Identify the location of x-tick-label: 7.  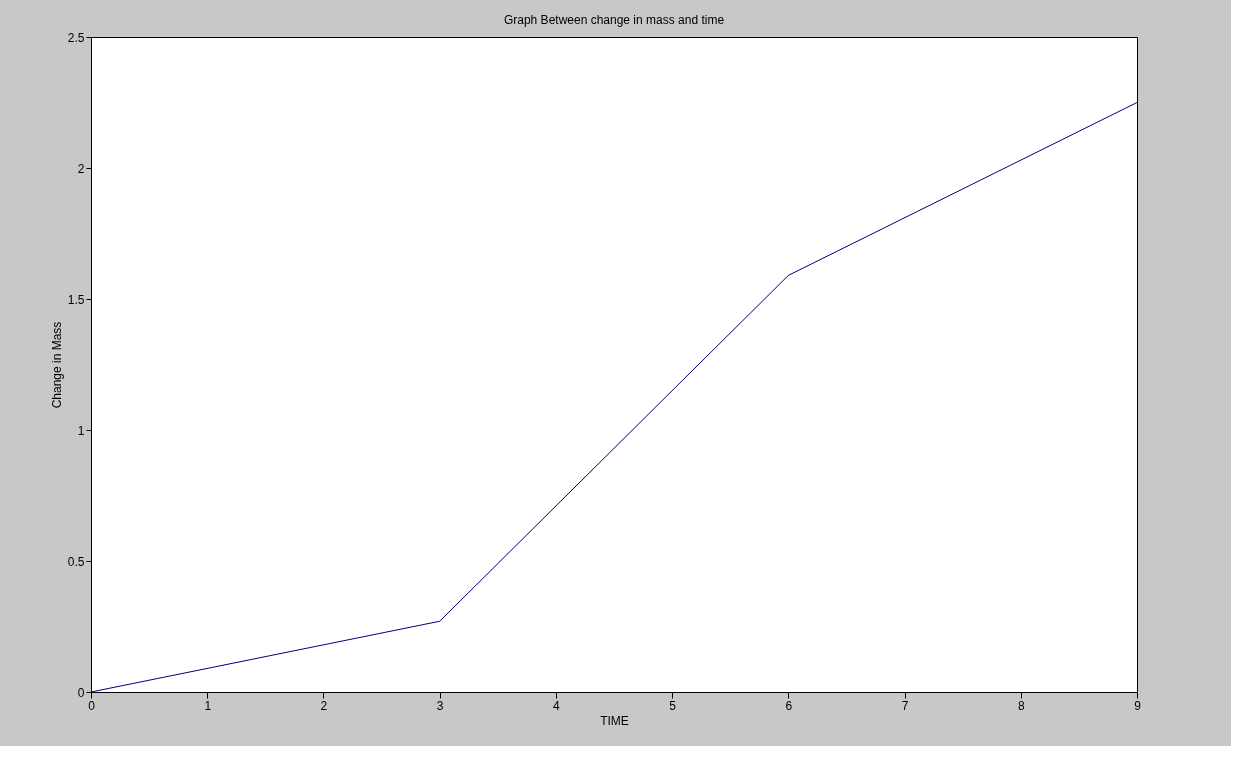
(905, 705).